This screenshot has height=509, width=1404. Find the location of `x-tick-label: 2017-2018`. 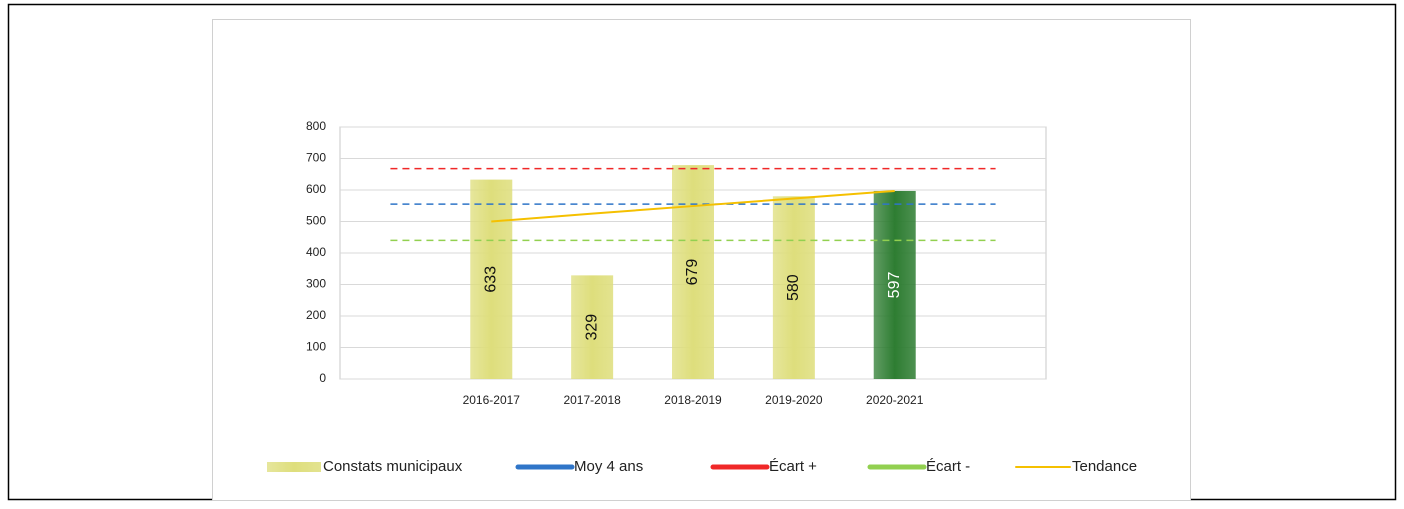

x-tick-label: 2017-2018 is located at coordinates (592, 400).